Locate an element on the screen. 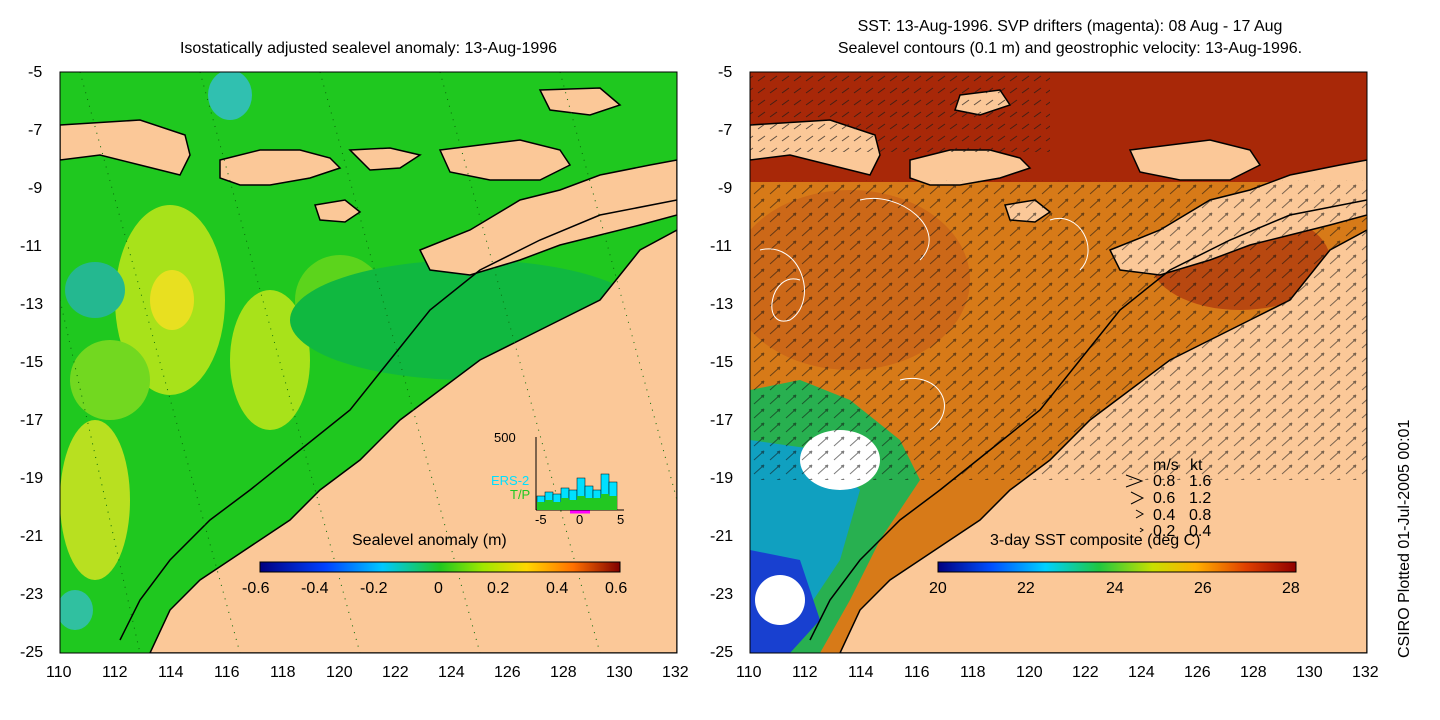  left-colorbar is located at coordinates (440, 567).